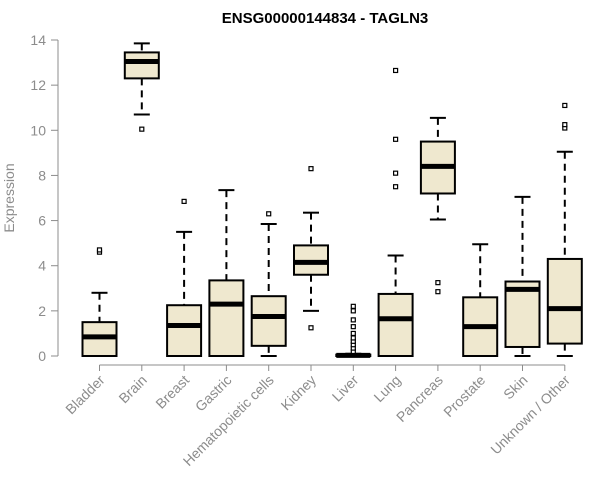 The width and height of the screenshot is (600, 500). What do you see at coordinates (268, 284) in the screenshot?
I see `box-hematopoietic-cells` at bounding box center [268, 284].